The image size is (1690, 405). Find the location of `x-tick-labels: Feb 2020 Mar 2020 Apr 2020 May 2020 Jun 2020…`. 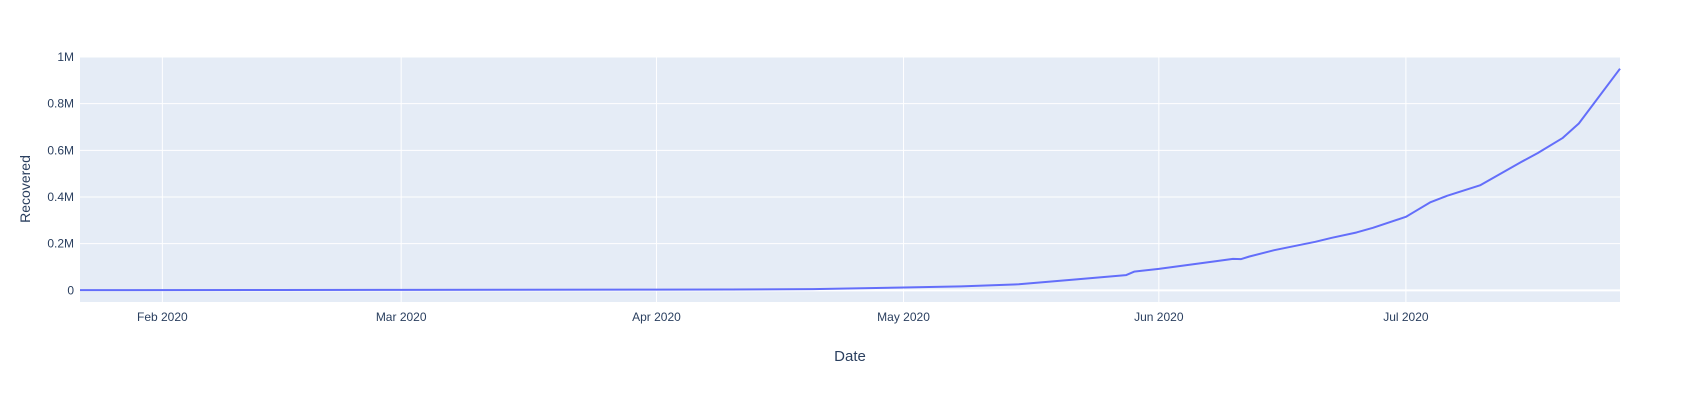

x-tick-labels: Feb 2020 Mar 2020 Apr 2020 May 2020 Jun 2020… is located at coordinates (783, 317).